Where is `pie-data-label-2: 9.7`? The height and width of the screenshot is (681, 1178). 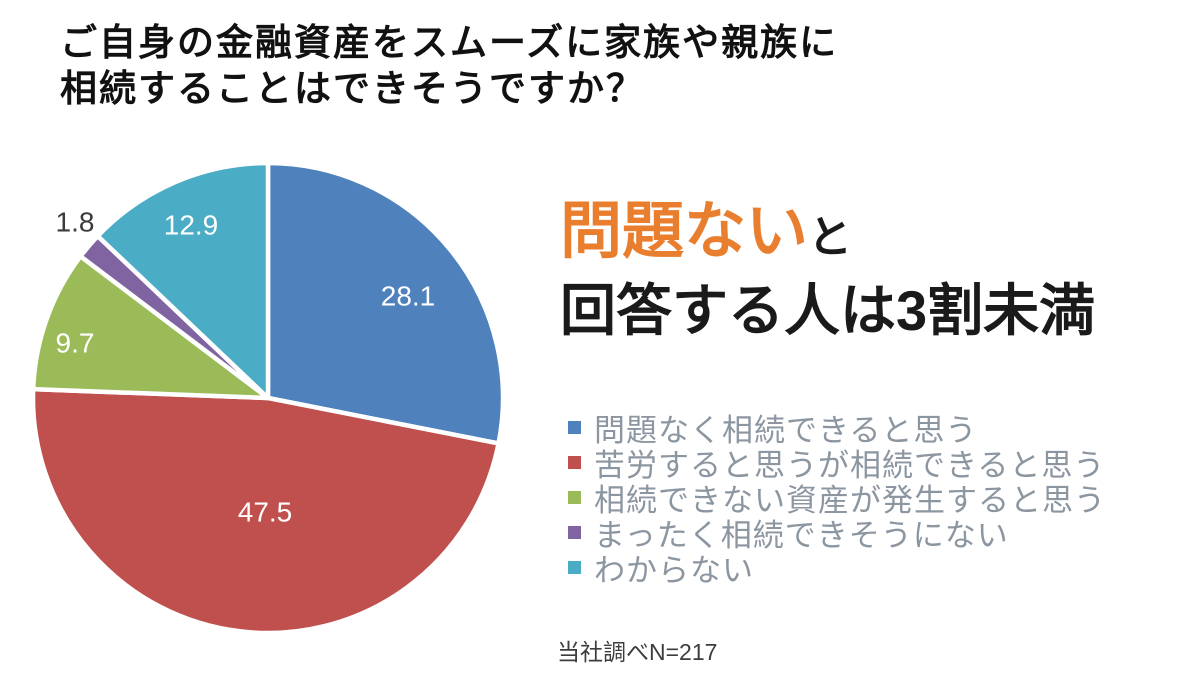 pie-data-label-2: 9.7 is located at coordinates (75, 343).